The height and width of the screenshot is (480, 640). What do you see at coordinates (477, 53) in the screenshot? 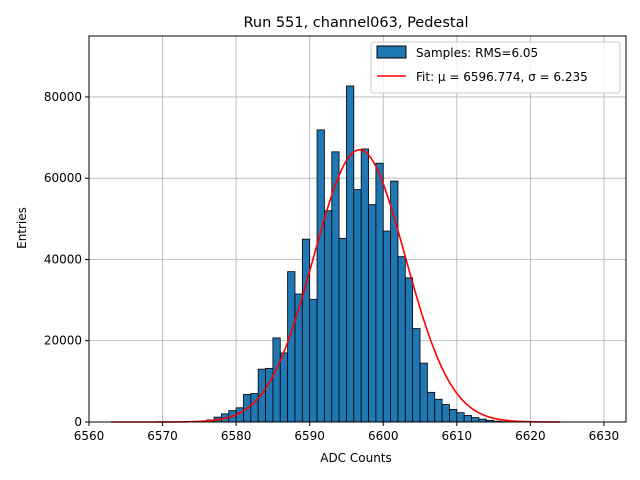
I see `legend-histogram-label: Samples: RMS=6.05` at bounding box center [477, 53].